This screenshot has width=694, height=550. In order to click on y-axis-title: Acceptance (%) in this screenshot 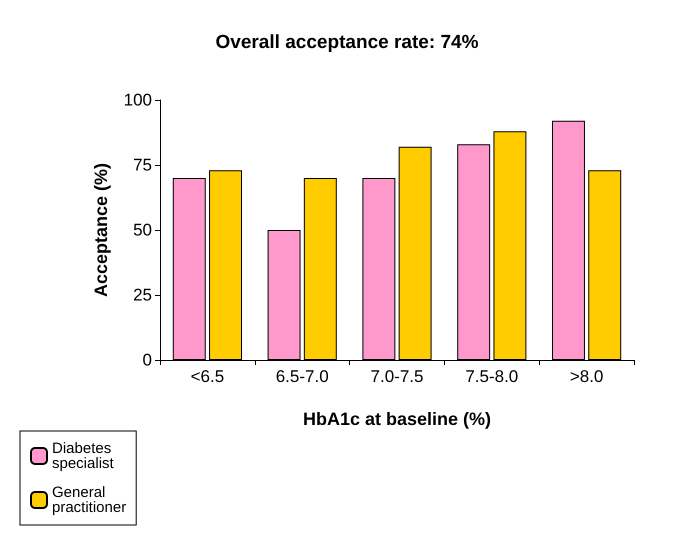, I will do `click(101, 230)`.